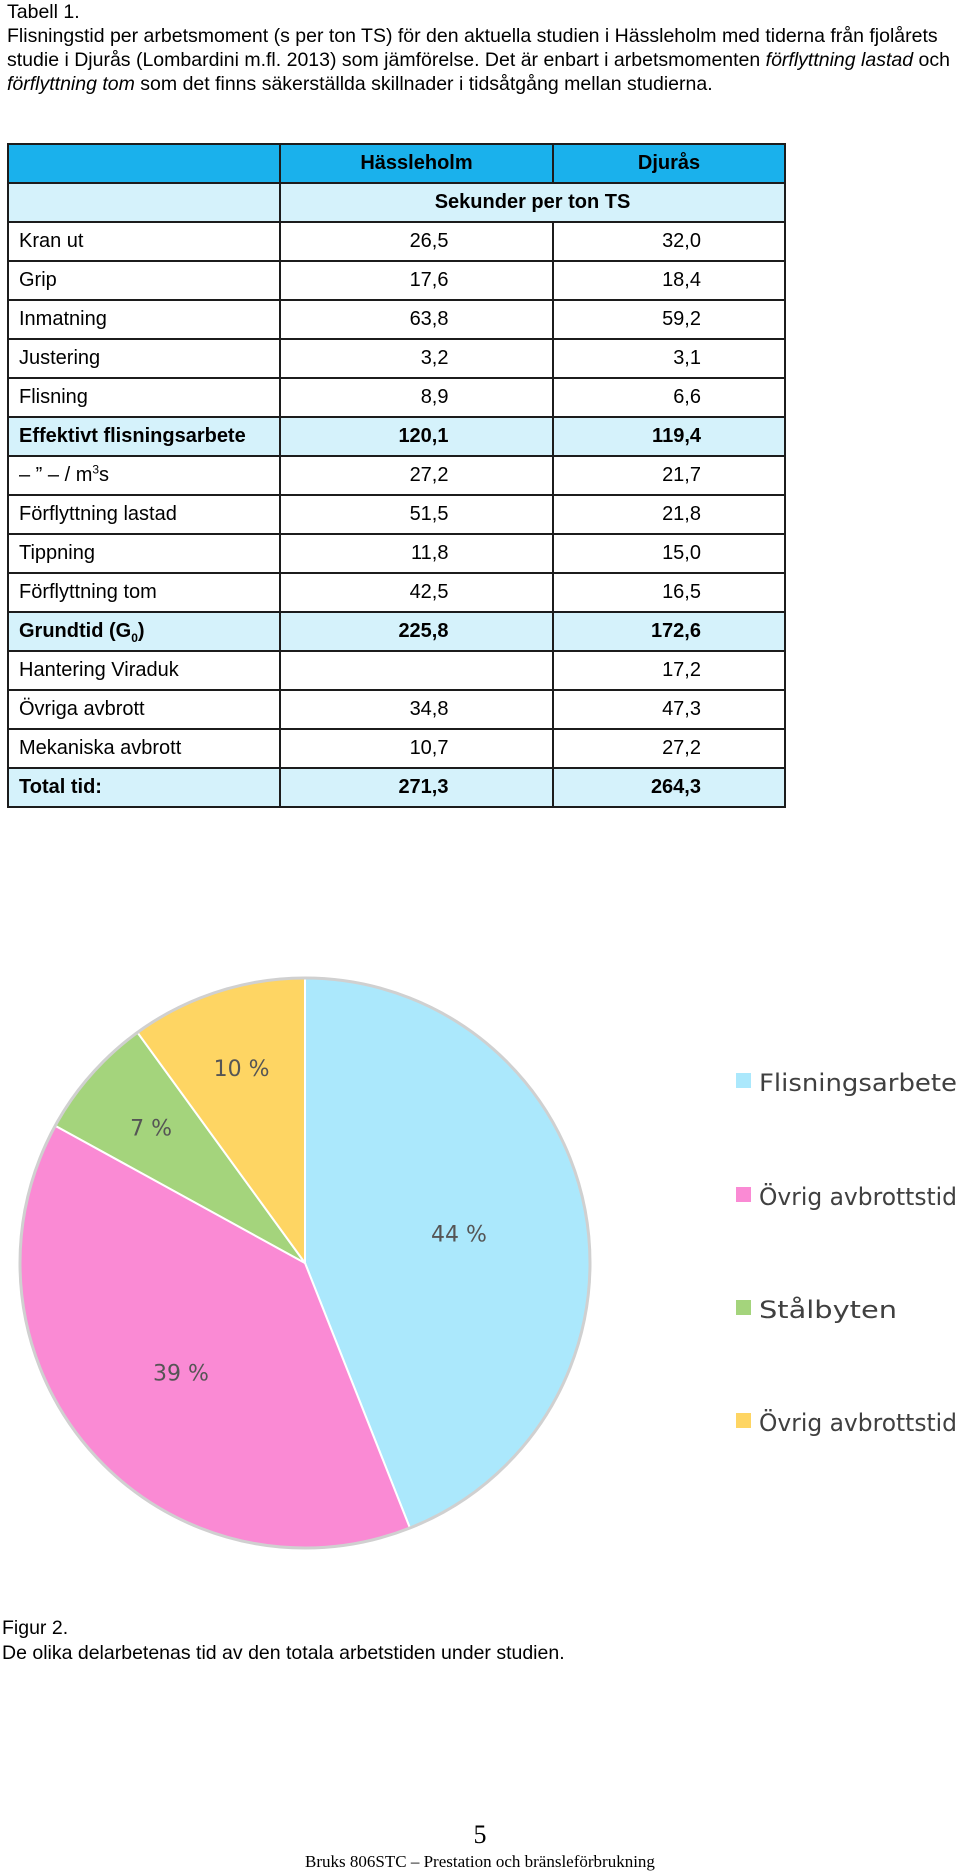  What do you see at coordinates (144, 319) in the screenshot?
I see `row-label: Inmatning` at bounding box center [144, 319].